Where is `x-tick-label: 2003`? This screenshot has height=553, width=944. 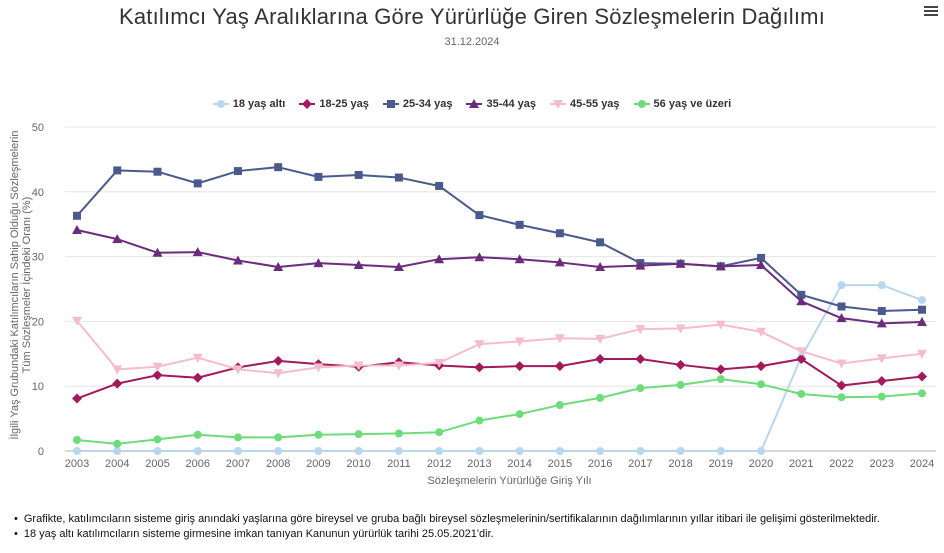 x-tick-label: 2003 is located at coordinates (77, 464).